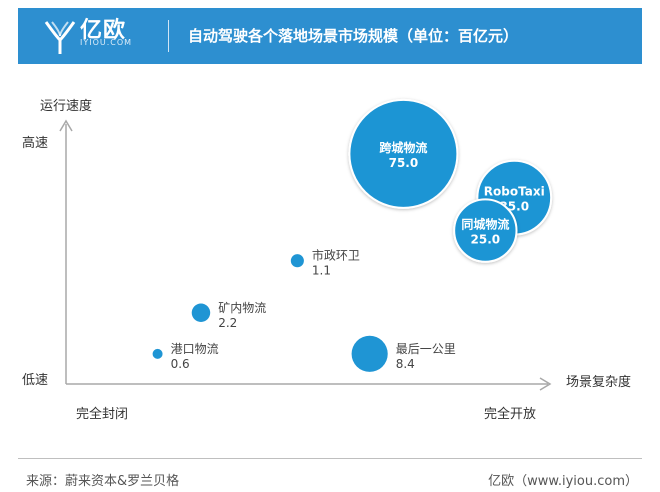 The height and width of the screenshot is (492, 660). Describe the element at coordinates (336, 255) in the screenshot. I see `bubble-name-label: 市政环卫` at that location.